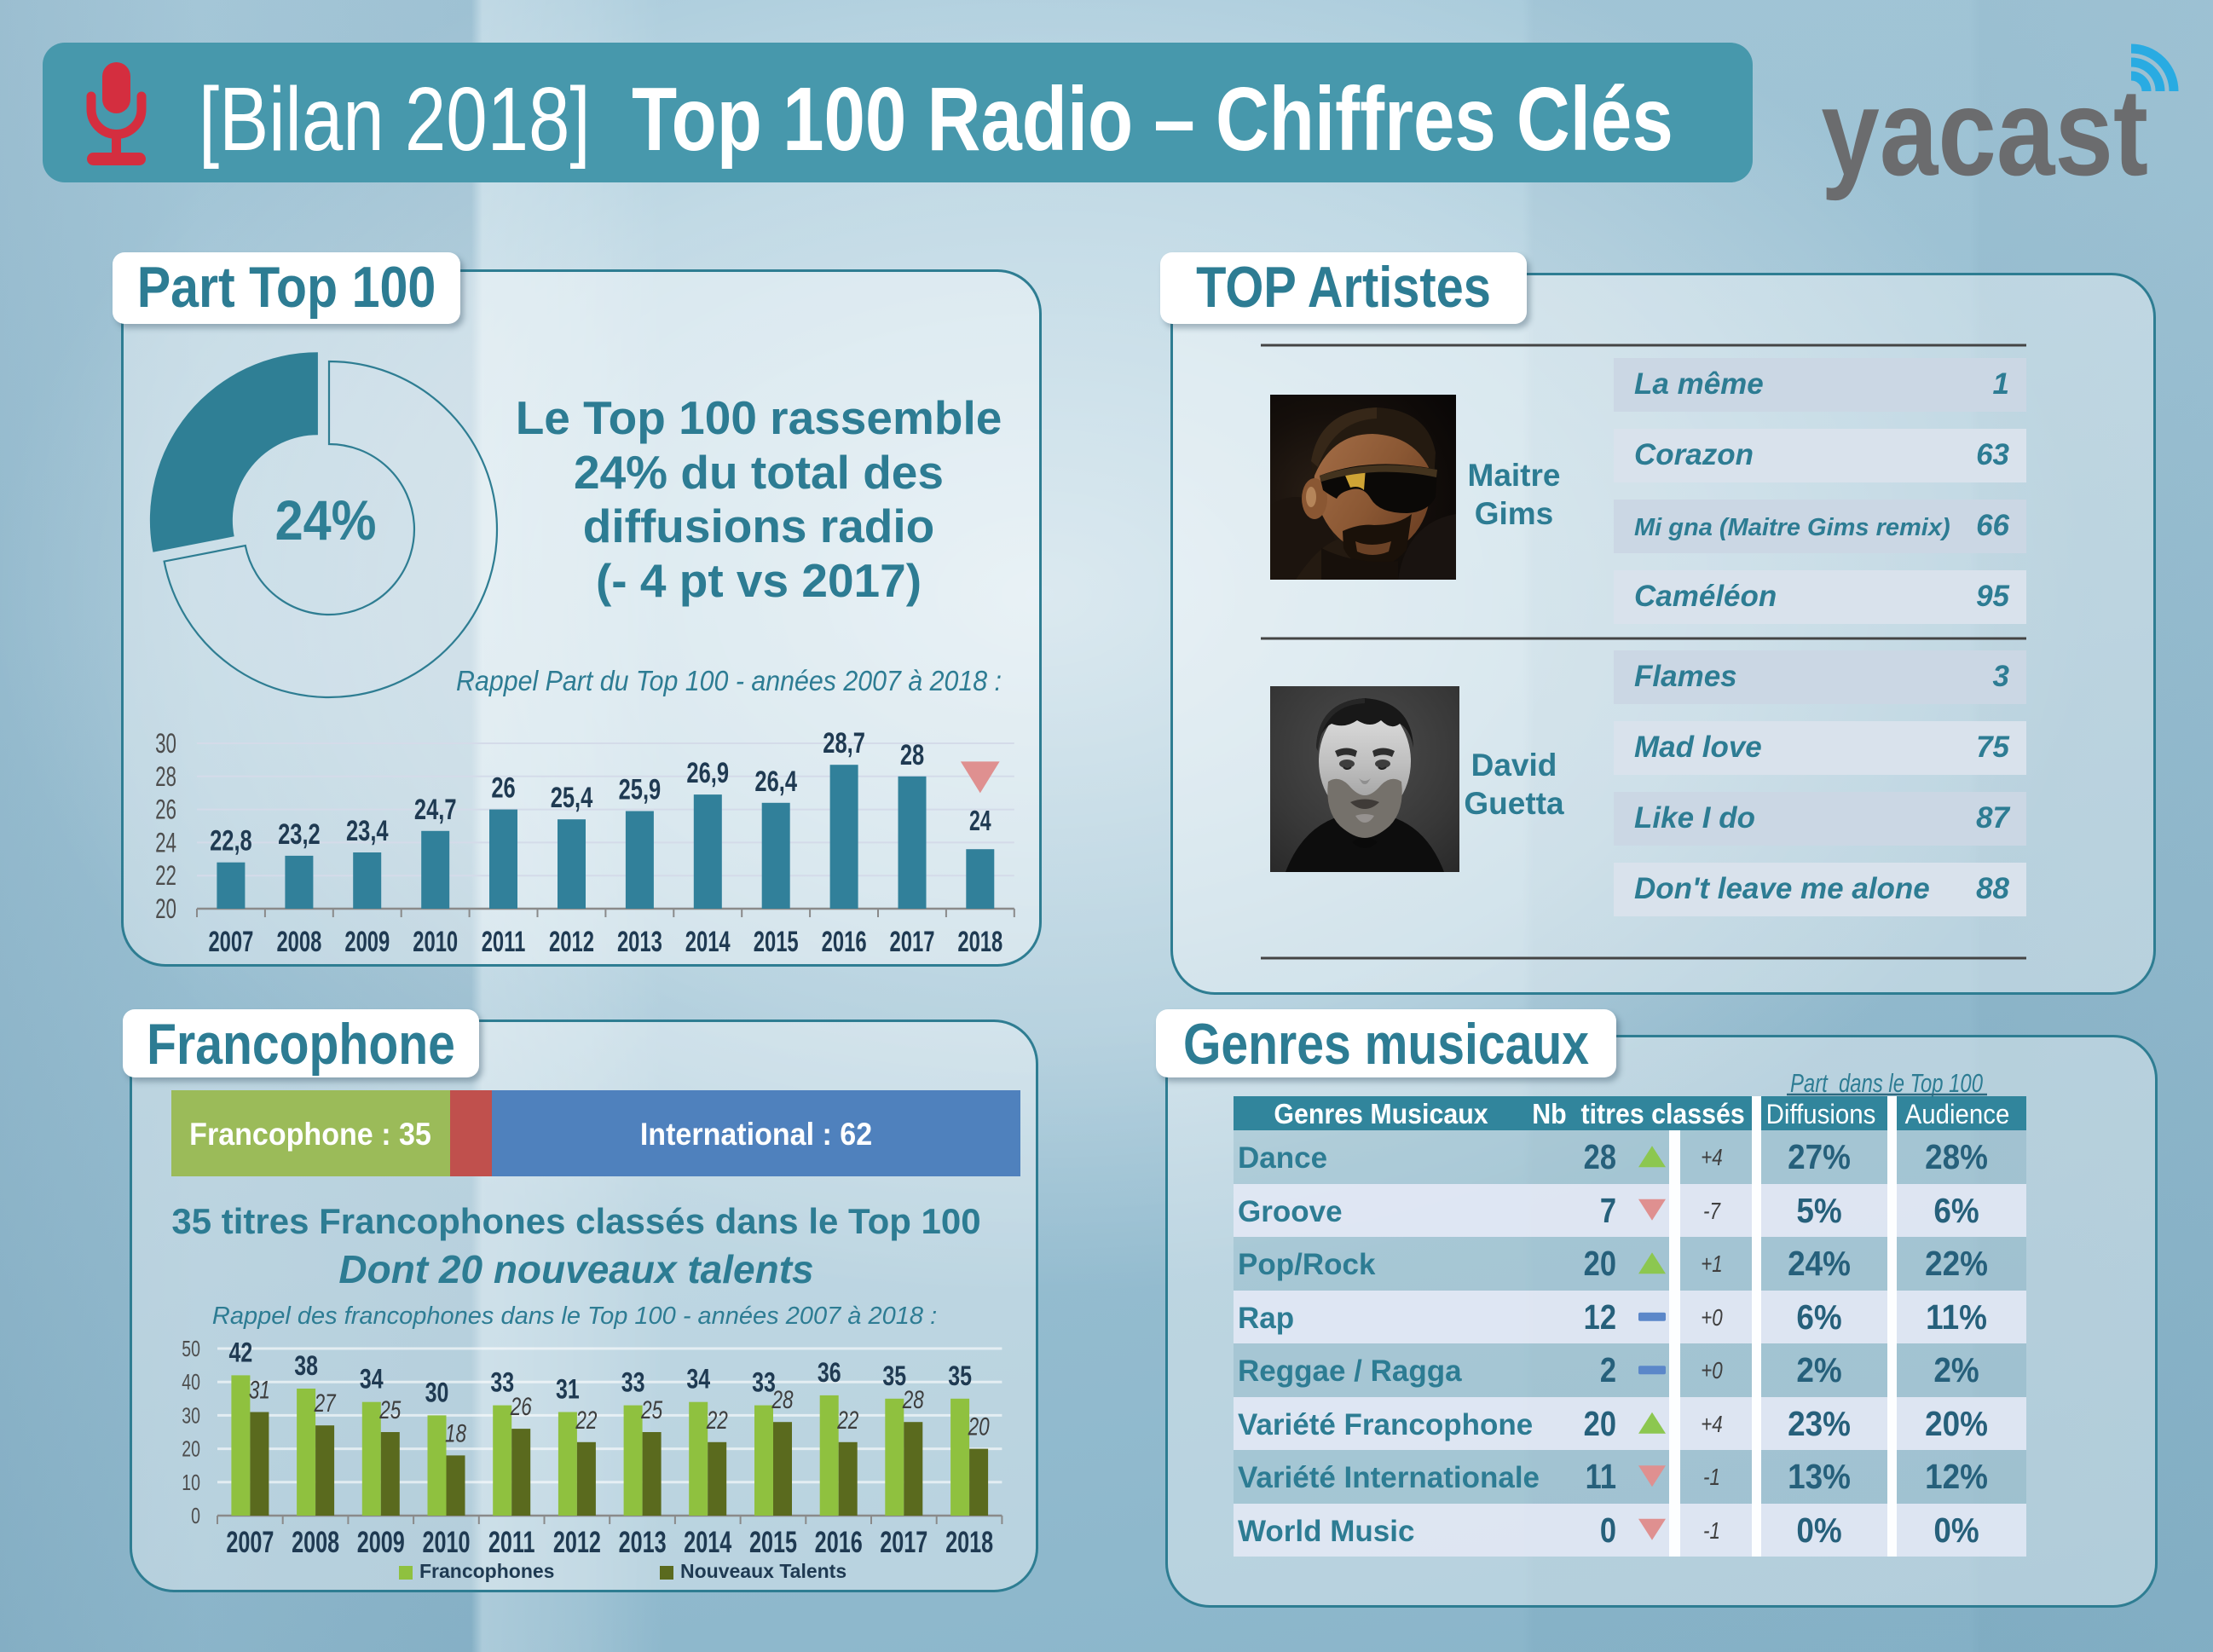  Describe the element at coordinates (756, 1134) in the screenshot. I see `svg-text: International : 62` at that location.